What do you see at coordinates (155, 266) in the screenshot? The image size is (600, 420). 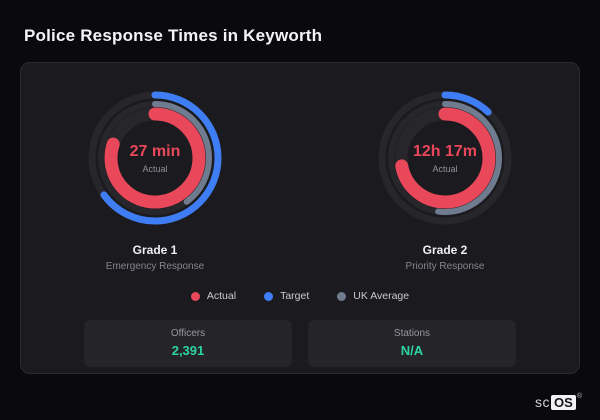 I see `gauge-subtitle: Emergency Response` at bounding box center [155, 266].